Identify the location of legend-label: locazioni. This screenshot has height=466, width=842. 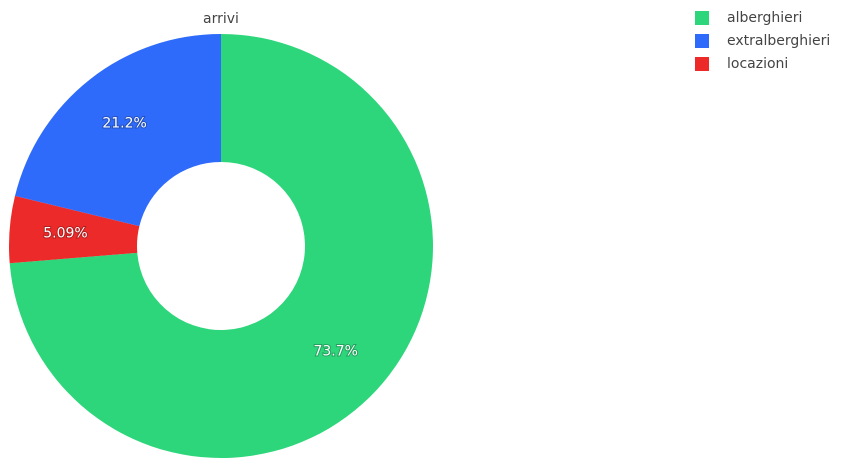
(757, 64).